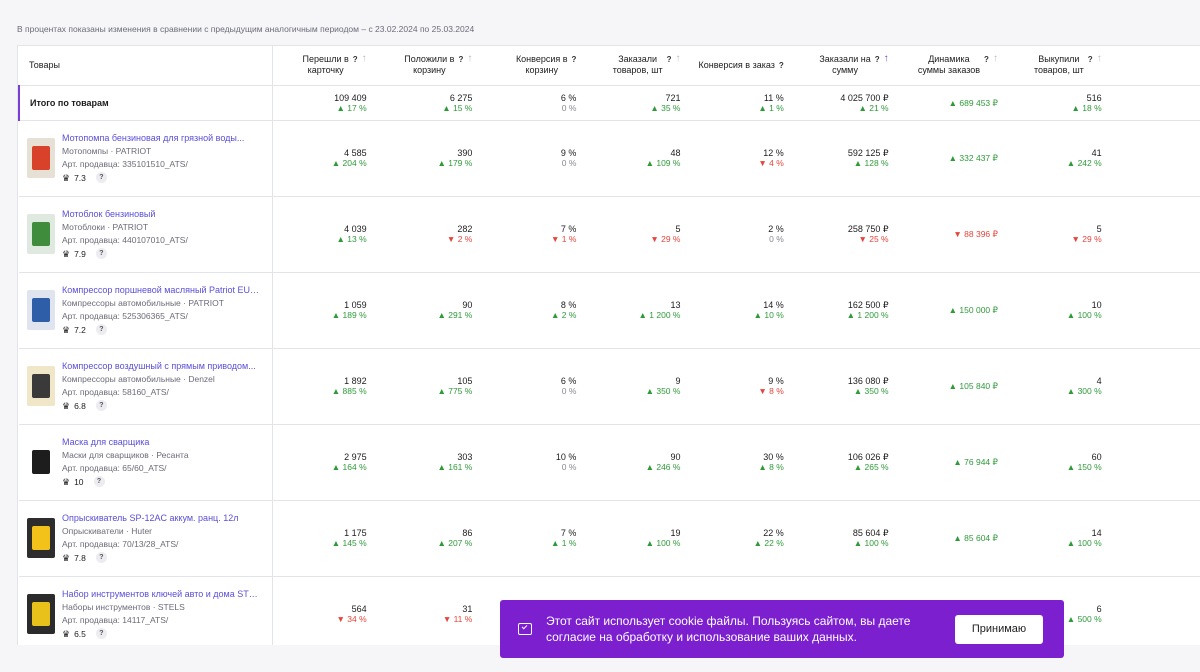 The width and height of the screenshot is (1200, 672). What do you see at coordinates (953, 158) in the screenshot?
I see `metric-order-sum-dynamics: ▲ 332 437 ₽` at bounding box center [953, 158].